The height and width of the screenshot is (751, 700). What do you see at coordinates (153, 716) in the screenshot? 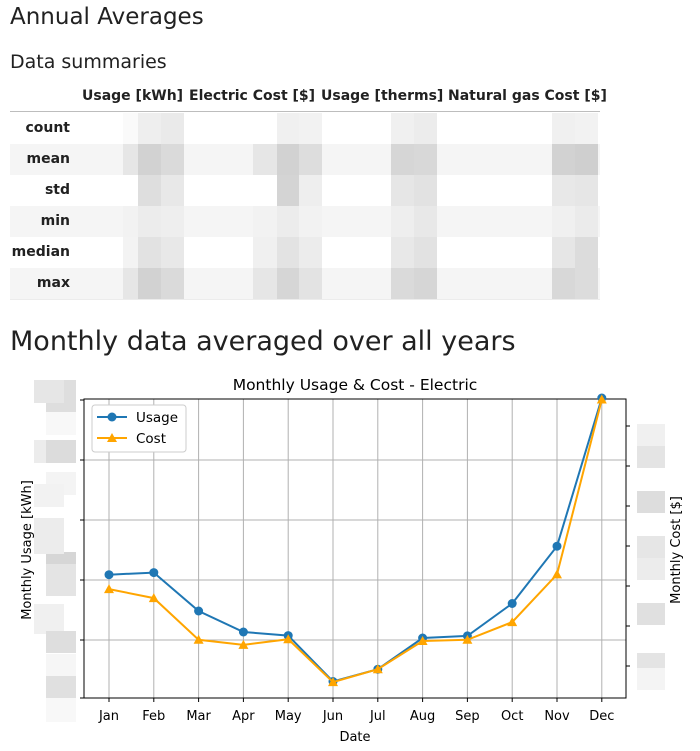
I see `x-tick-label: Feb` at bounding box center [153, 716].